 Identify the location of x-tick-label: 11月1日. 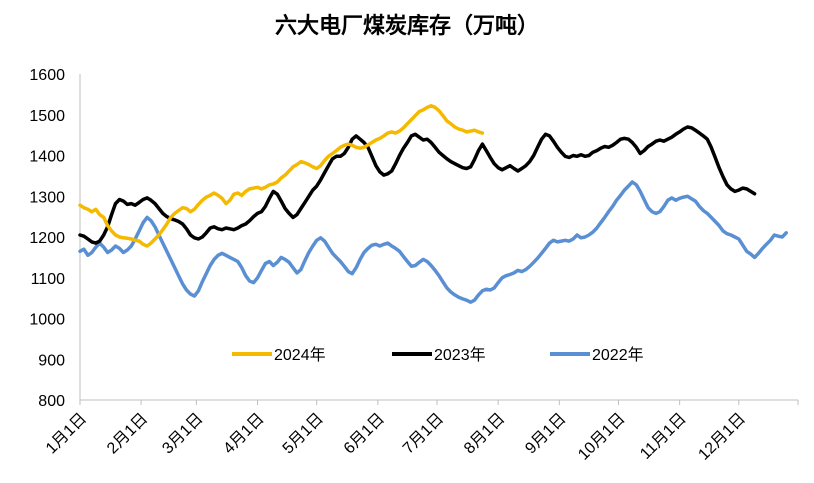
(663, 436).